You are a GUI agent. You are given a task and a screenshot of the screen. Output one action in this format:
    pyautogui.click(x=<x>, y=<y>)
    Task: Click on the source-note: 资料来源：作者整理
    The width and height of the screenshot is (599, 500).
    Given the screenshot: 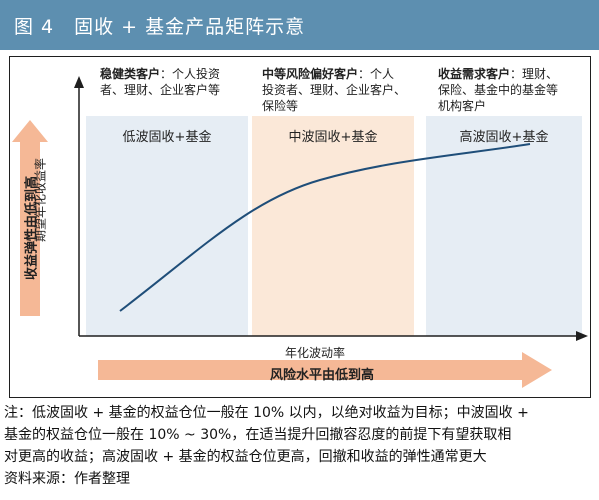 What is the action you would take?
    pyautogui.click(x=67, y=479)
    